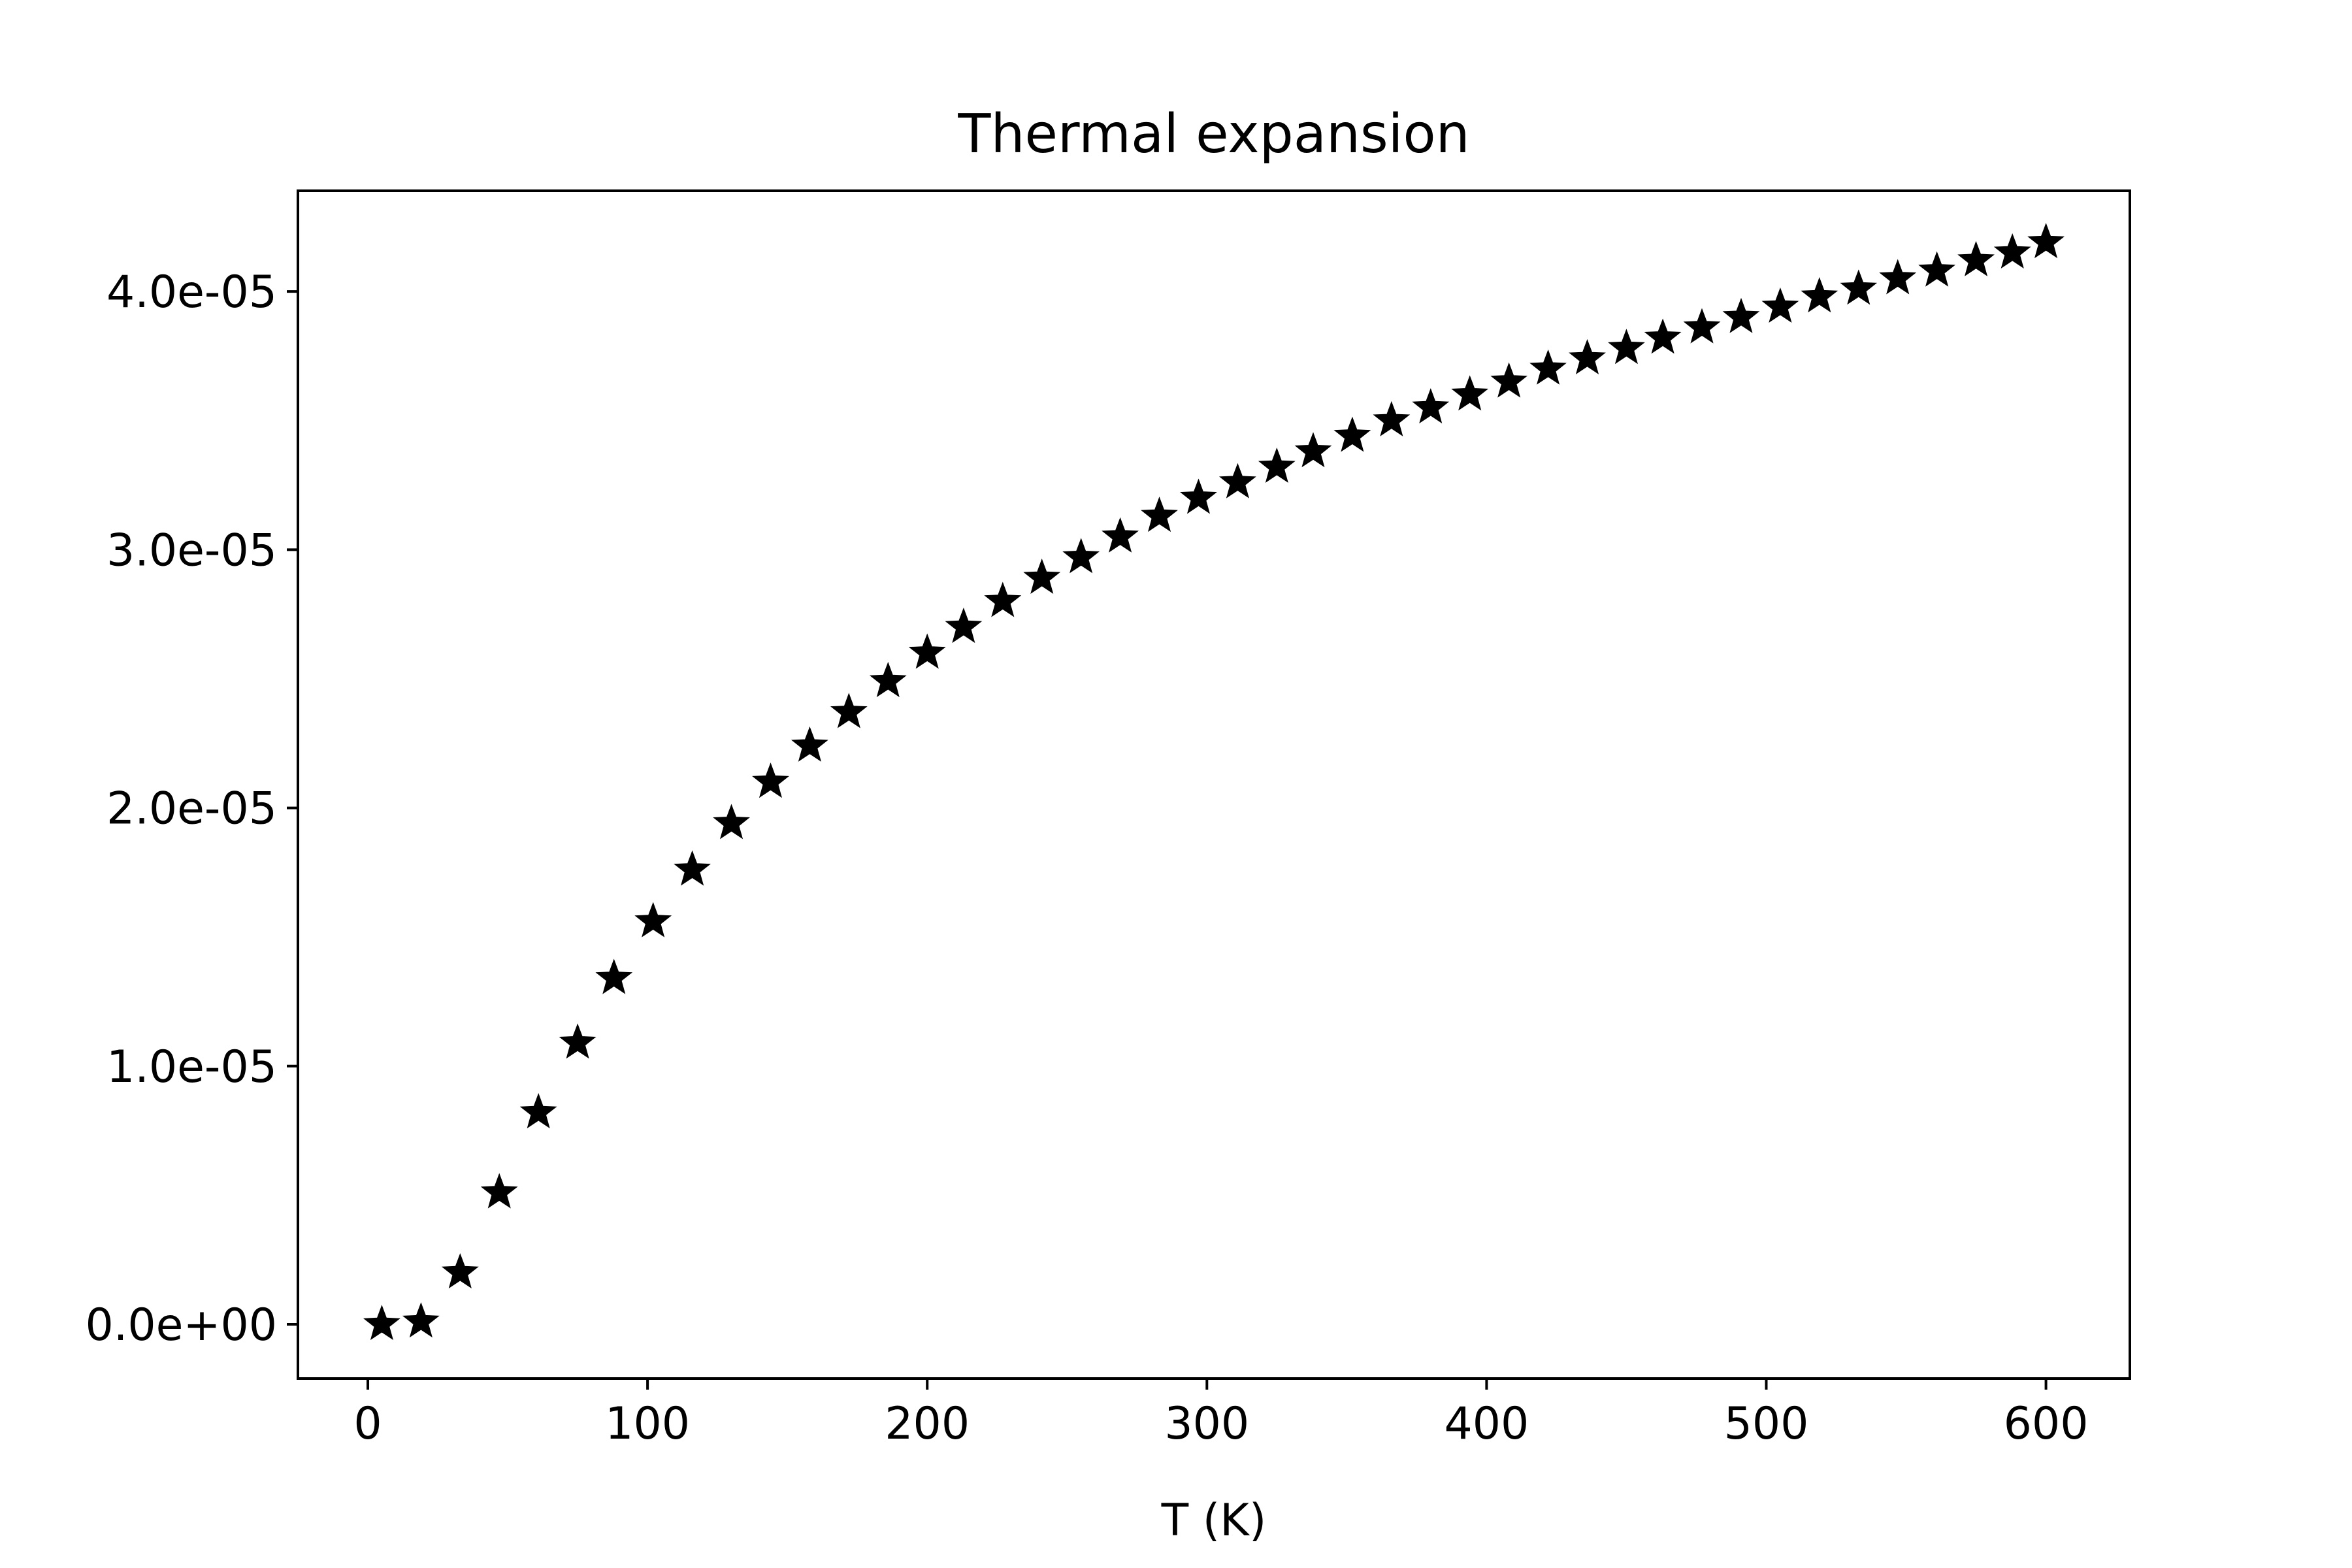 Image resolution: width=2352 pixels, height=1568 pixels. I want to click on chart-title: Thermal expansion, so click(1213, 134).